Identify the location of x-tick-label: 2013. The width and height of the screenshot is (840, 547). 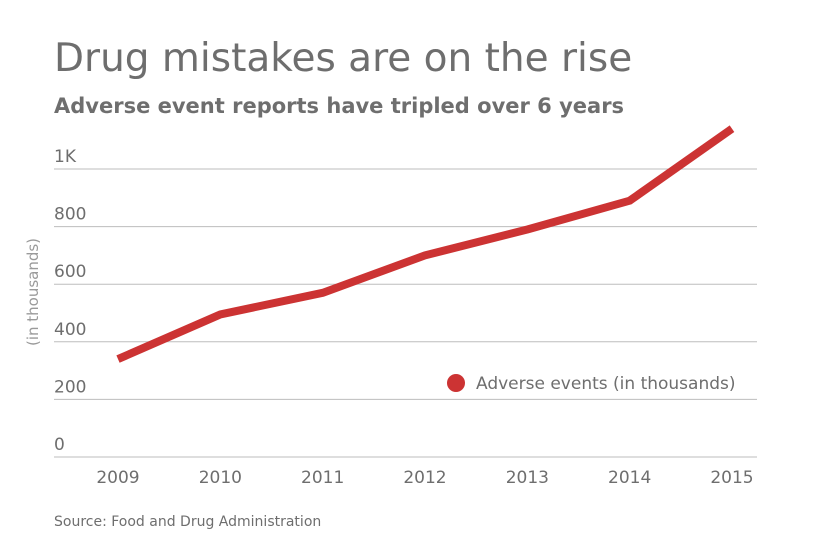
(527, 478).